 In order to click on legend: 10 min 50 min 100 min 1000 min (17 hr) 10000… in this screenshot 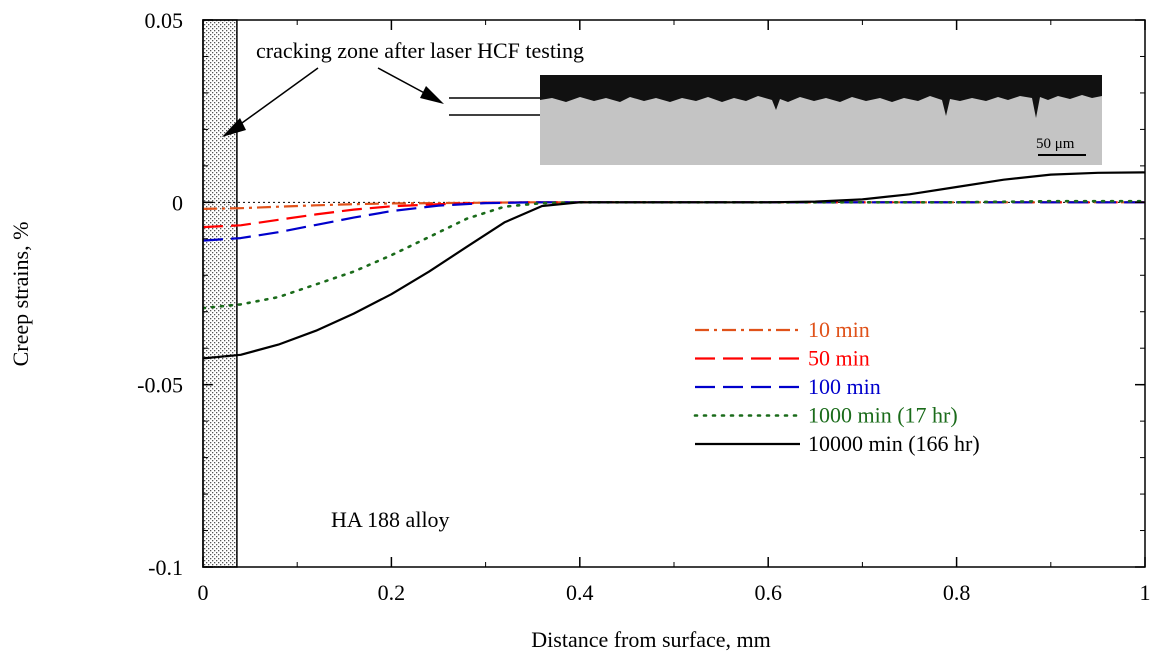, I will do `click(836, 386)`.